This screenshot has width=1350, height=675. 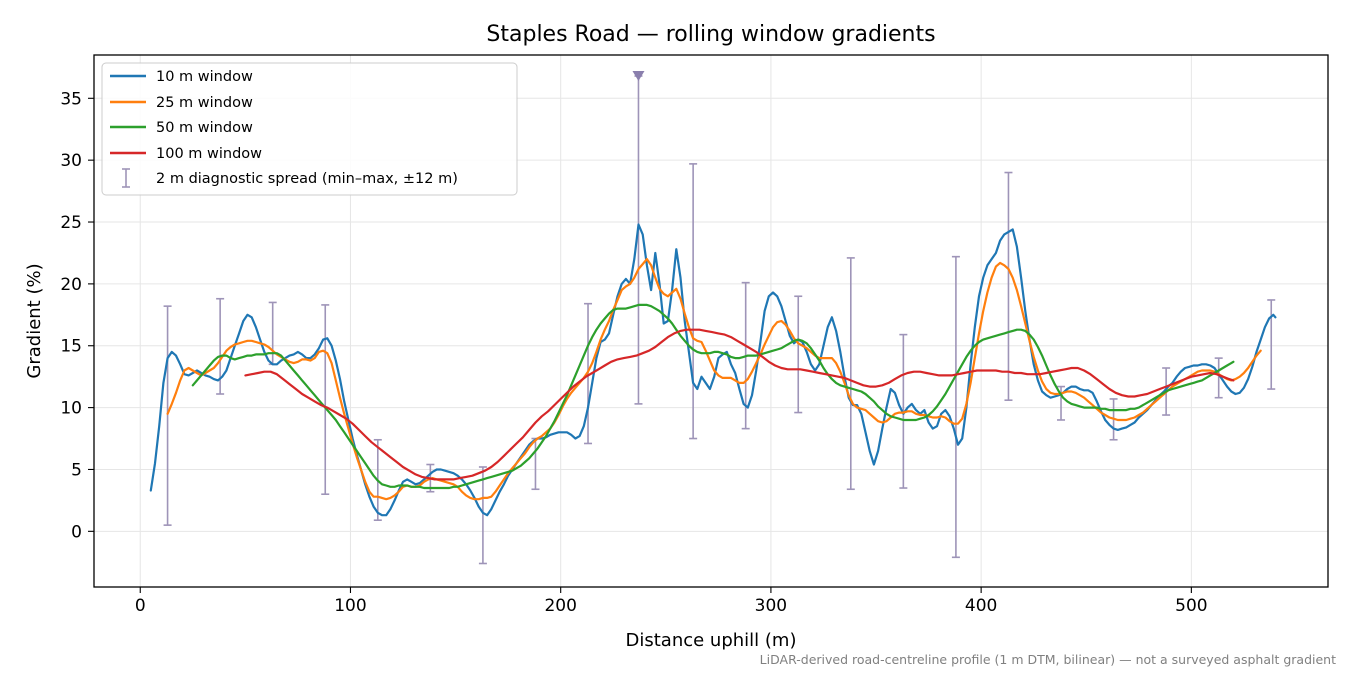 What do you see at coordinates (34, 320) in the screenshot?
I see `y-axis-label: Gradient (%)` at bounding box center [34, 320].